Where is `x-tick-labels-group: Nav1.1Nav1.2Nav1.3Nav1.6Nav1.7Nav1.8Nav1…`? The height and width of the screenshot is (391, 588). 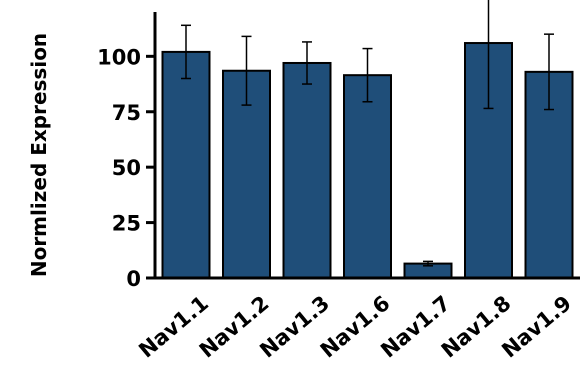 x-tick-labels-group: Nav1.1Nav1.2Nav1.3Nav1.6Nav1.7Nav1.8Nav1… is located at coordinates (355, 327).